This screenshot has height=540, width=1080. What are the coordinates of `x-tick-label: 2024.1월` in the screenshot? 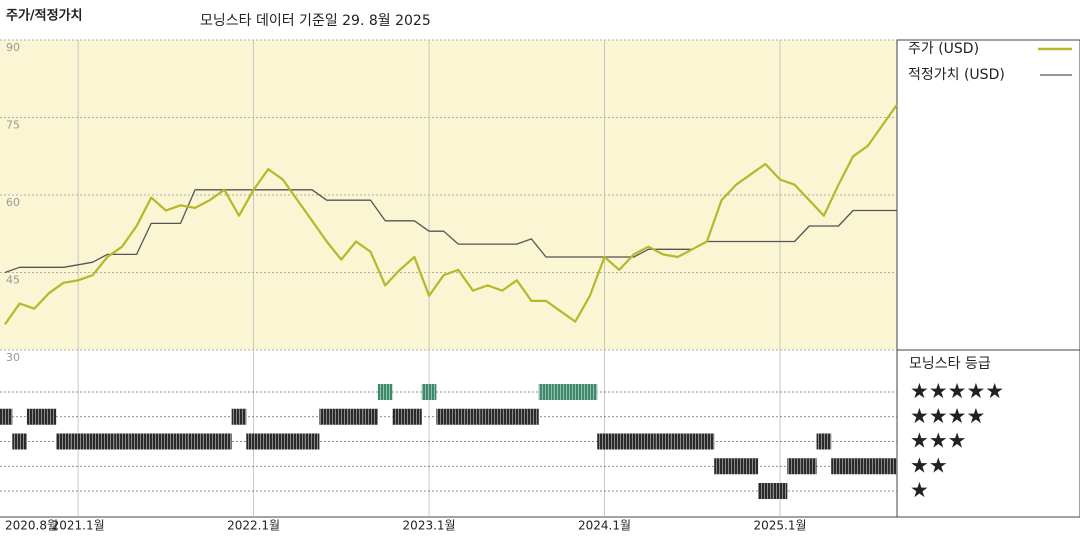 It's located at (604, 526).